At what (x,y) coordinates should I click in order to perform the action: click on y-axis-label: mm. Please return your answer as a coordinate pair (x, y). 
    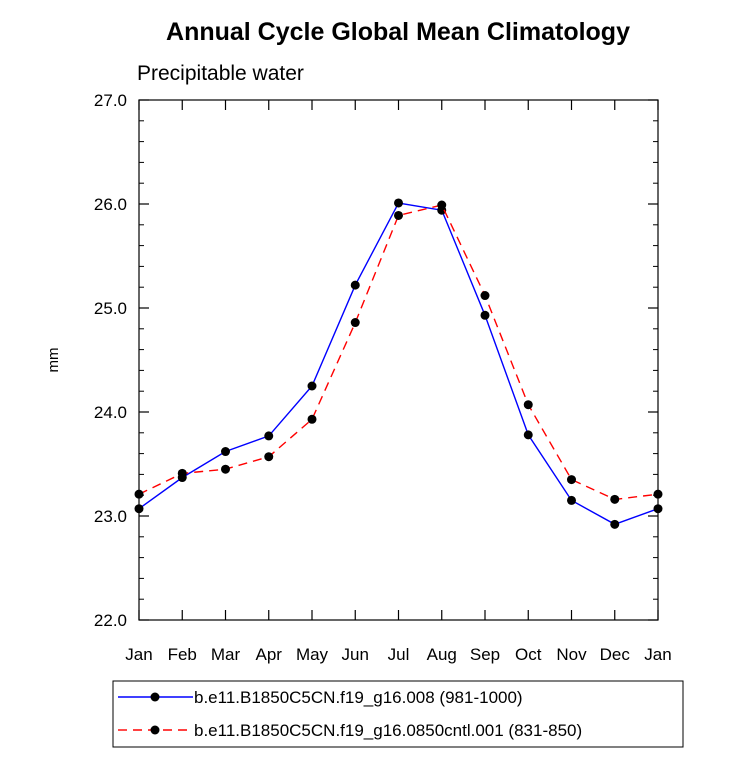
    Looking at the image, I should click on (53, 360).